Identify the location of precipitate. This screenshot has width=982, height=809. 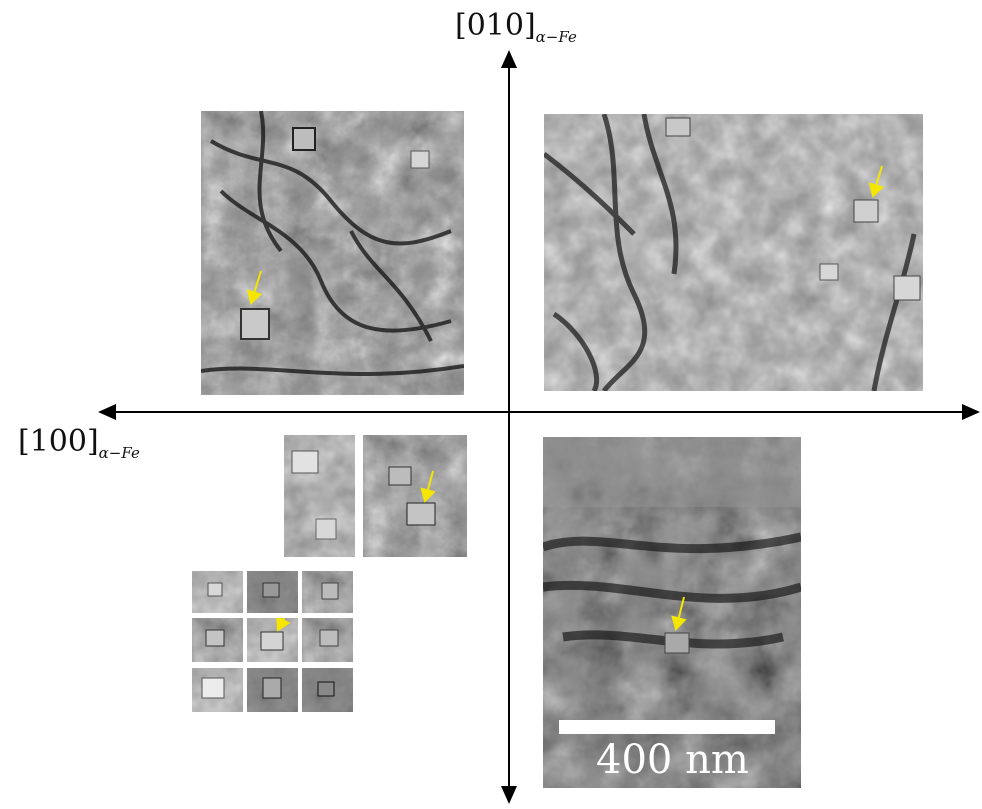
(304, 139).